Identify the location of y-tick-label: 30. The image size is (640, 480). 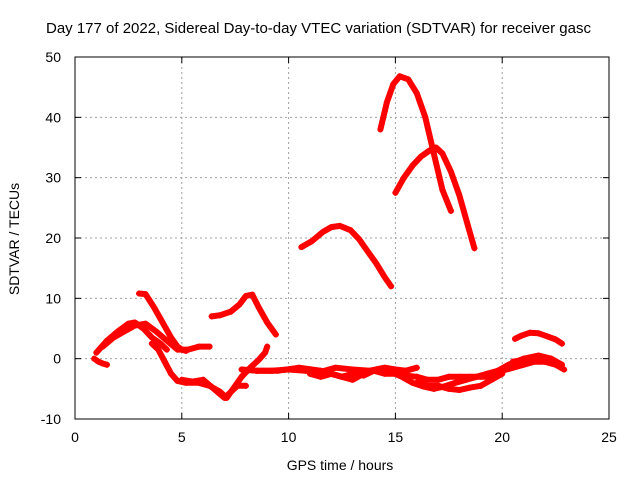
(53, 178).